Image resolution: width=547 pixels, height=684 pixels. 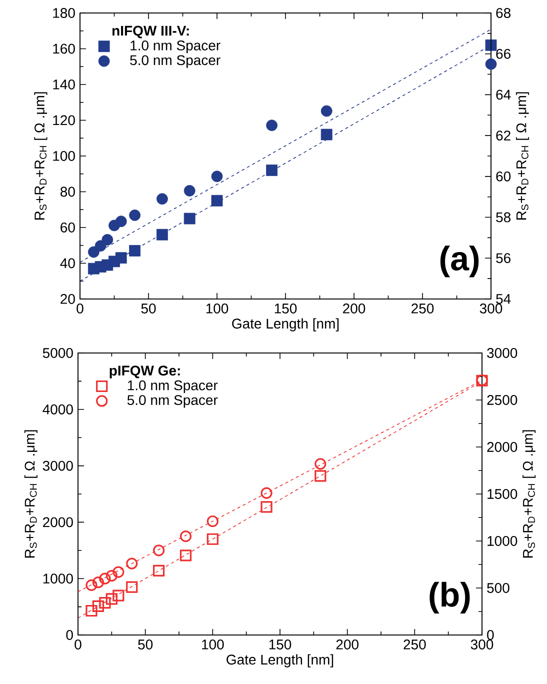 What do you see at coordinates (67, 191) in the screenshot?
I see `y-tick-label: 80` at bounding box center [67, 191].